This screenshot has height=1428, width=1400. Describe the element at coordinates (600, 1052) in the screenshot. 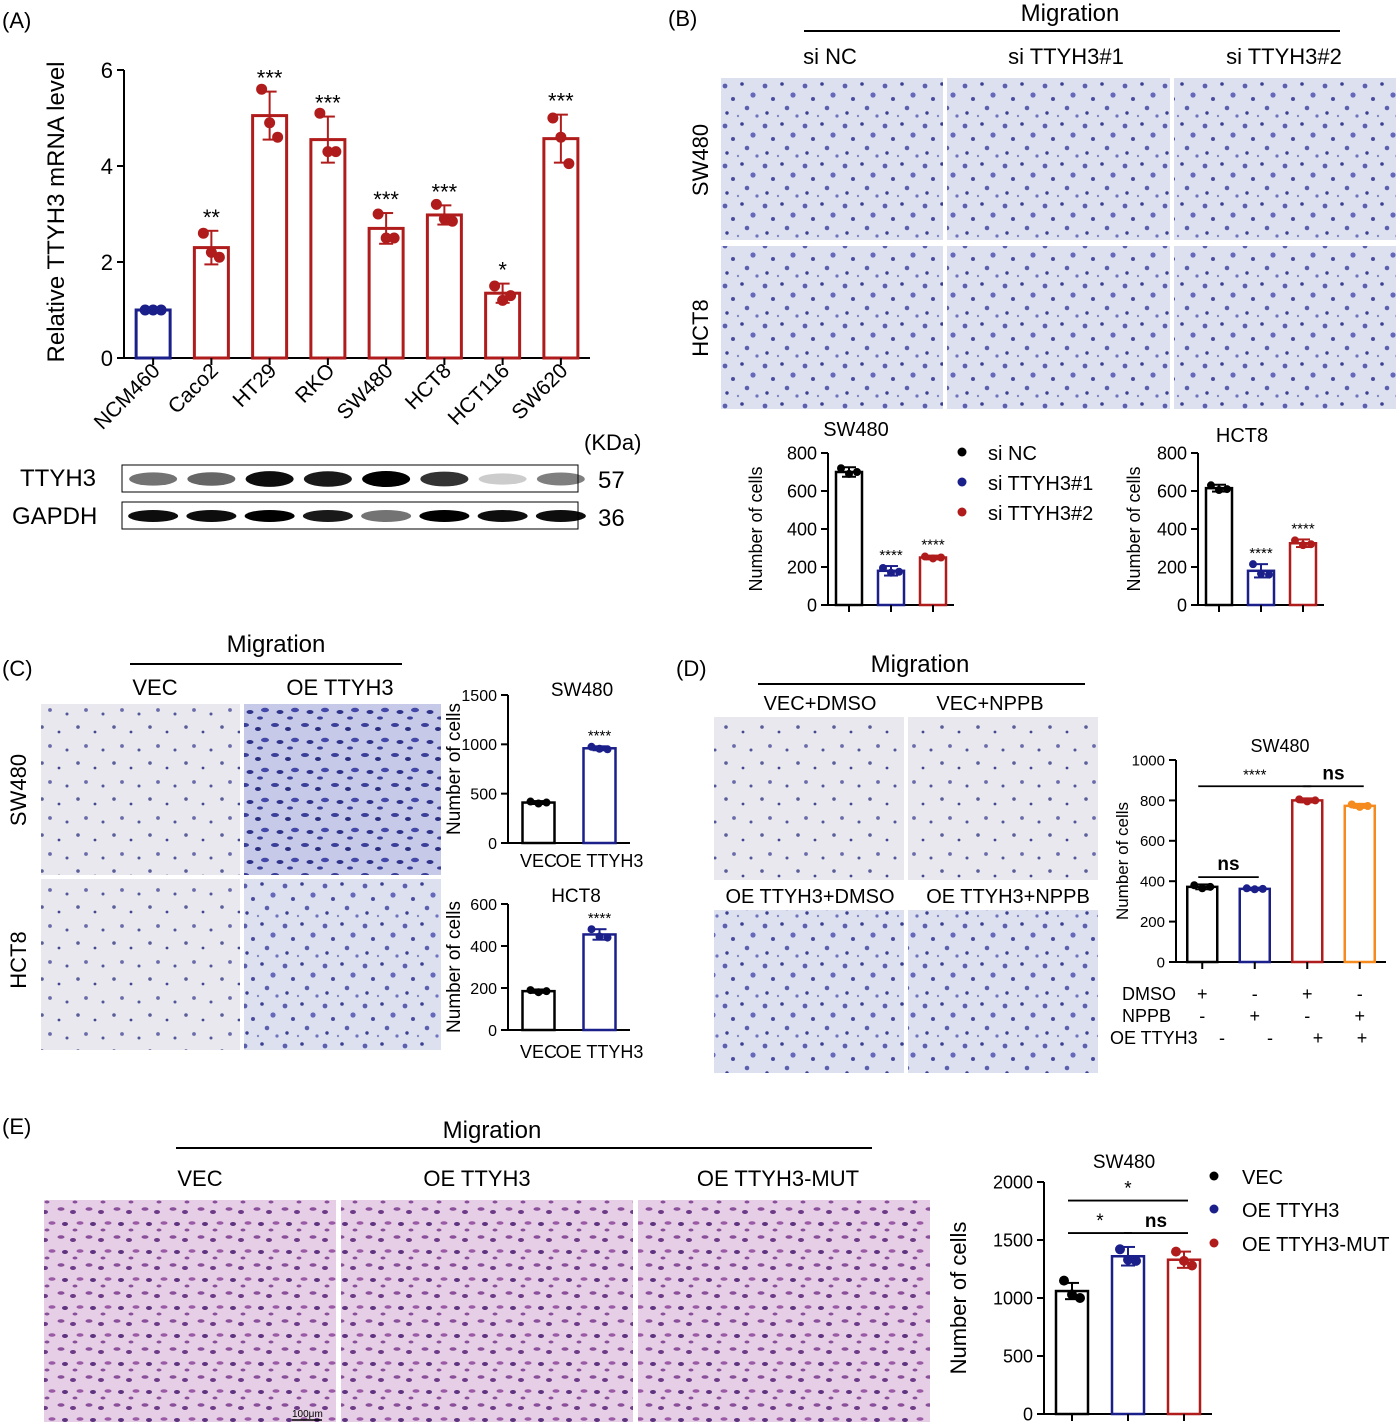

I see `x-tick-label: OE TTYH3` at that location.